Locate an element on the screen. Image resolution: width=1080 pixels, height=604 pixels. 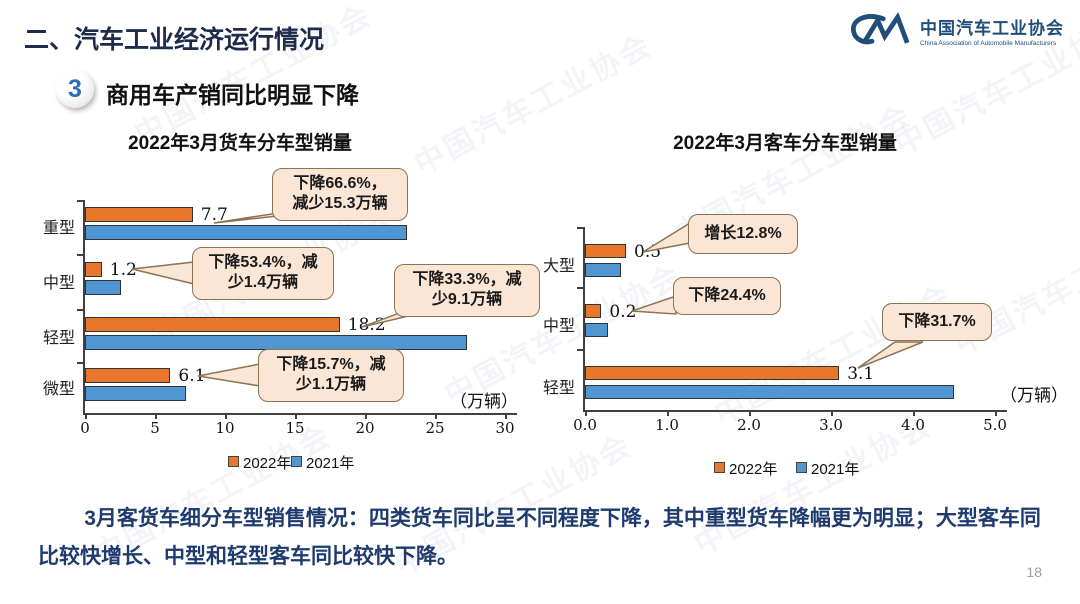
x-tick-label: 2.0 is located at coordinates (749, 425).